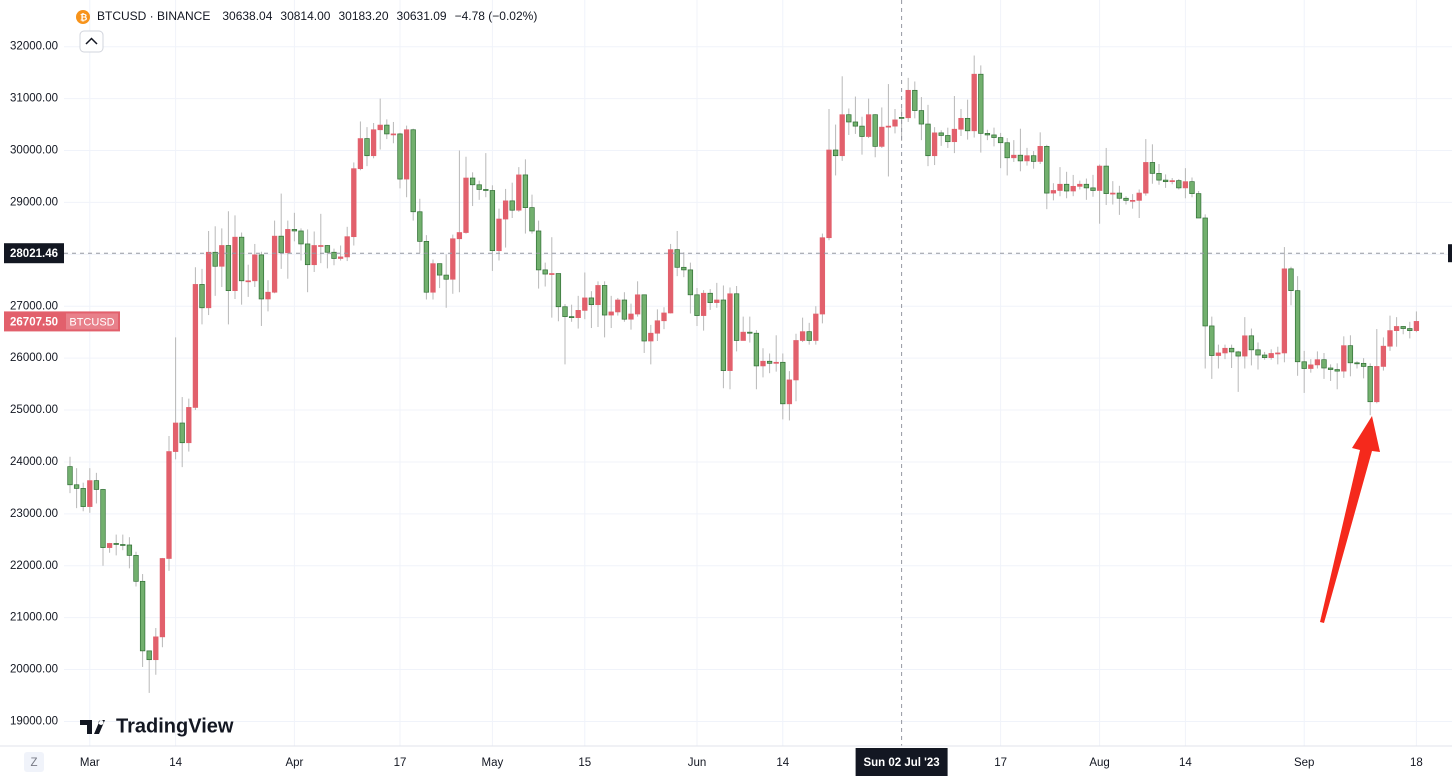 Image resolution: width=1452 pixels, height=784 pixels. What do you see at coordinates (1000, 763) in the screenshot?
I see `x-tick-label: 17` at bounding box center [1000, 763].